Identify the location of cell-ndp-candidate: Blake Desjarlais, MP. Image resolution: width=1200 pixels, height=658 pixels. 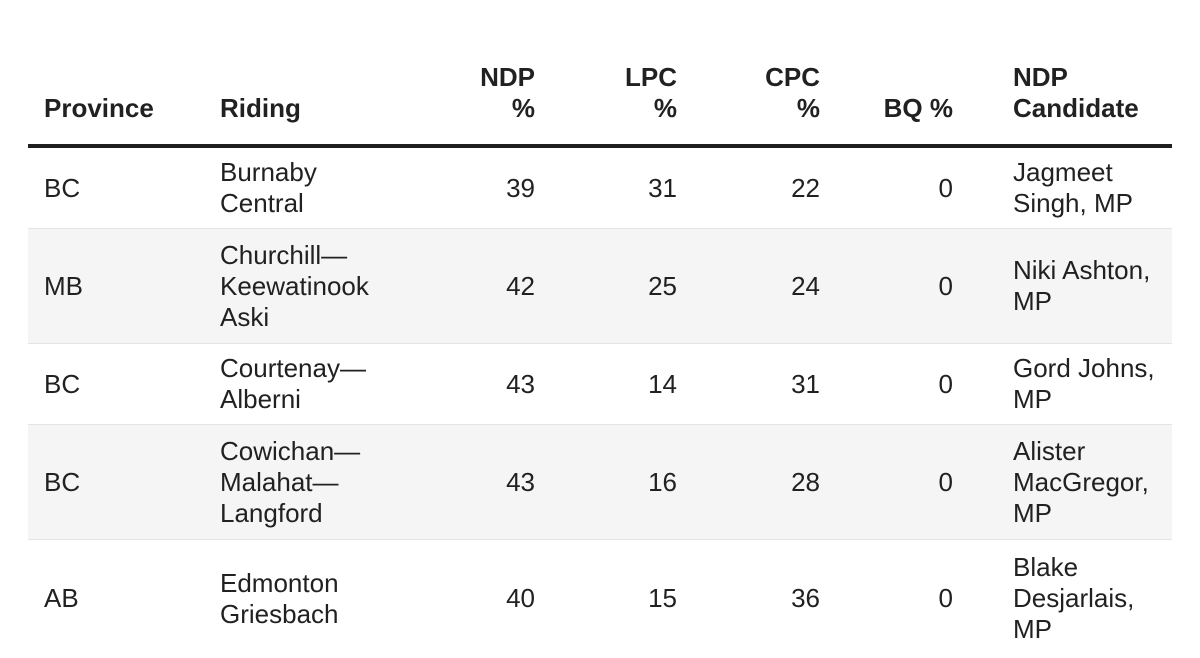
(1068, 598).